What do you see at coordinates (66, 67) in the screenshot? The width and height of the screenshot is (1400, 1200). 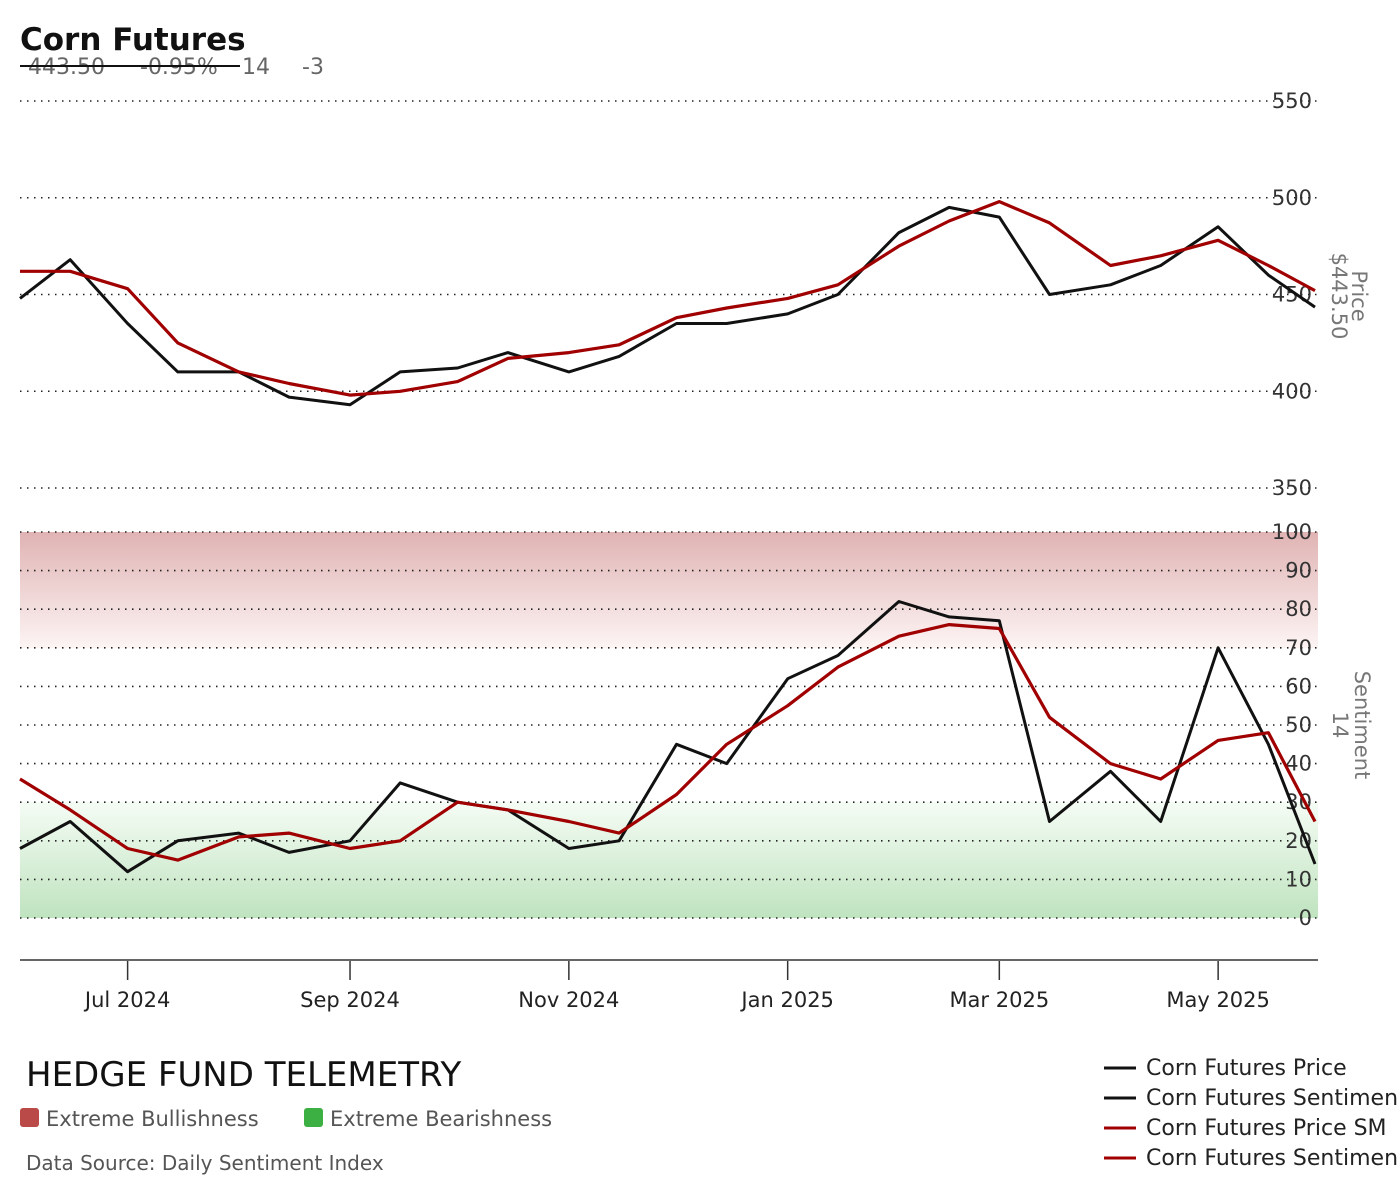 I see `price-value: 443.50` at bounding box center [66, 67].